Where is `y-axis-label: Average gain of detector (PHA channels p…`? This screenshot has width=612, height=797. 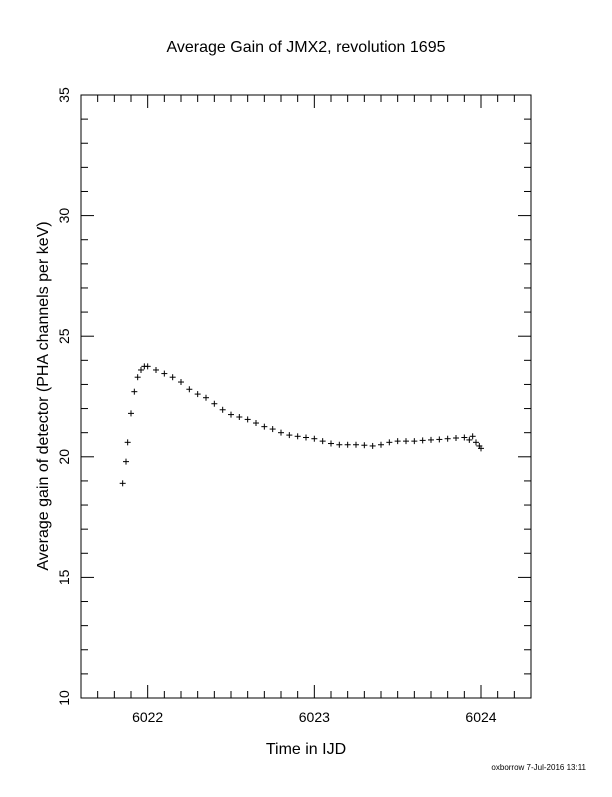
y-axis-label: Average gain of detector (PHA channels p… is located at coordinates (43, 395).